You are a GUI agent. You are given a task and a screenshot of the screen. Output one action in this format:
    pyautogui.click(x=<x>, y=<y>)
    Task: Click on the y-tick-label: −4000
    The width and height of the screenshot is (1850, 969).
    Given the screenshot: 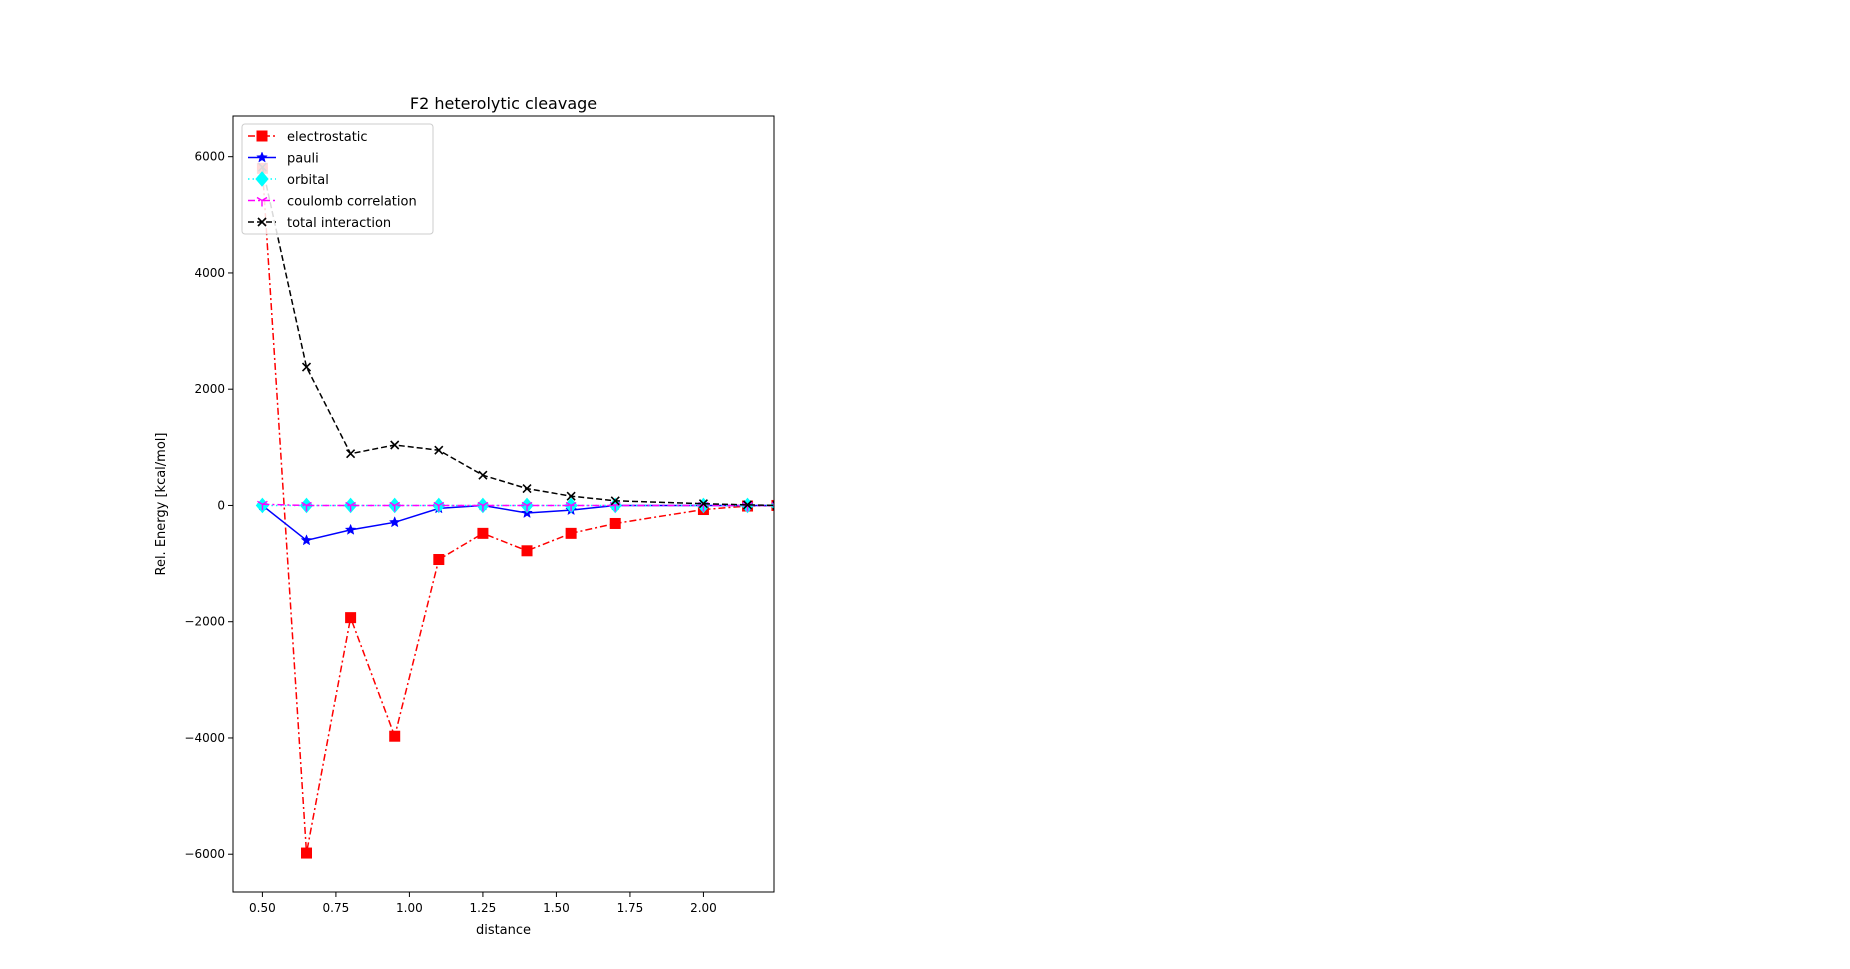 What is the action you would take?
    pyautogui.click(x=204, y=738)
    